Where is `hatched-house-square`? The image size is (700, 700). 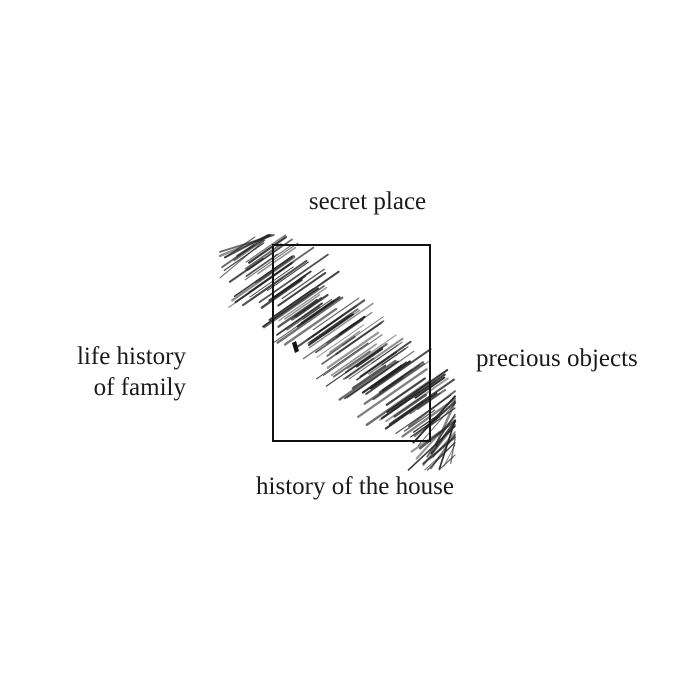
hatched-house-square is located at coordinates (337, 352).